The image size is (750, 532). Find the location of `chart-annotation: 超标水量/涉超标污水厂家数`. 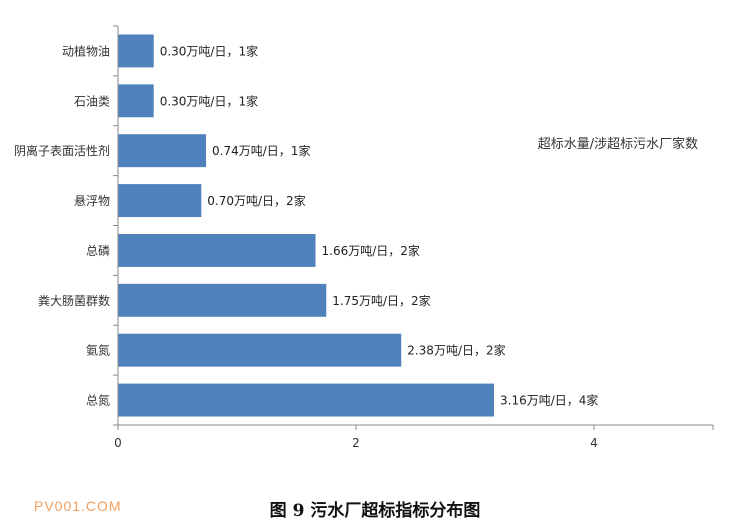

chart-annotation: 超标水量/涉超标污水厂家数 is located at coordinates (618, 144).